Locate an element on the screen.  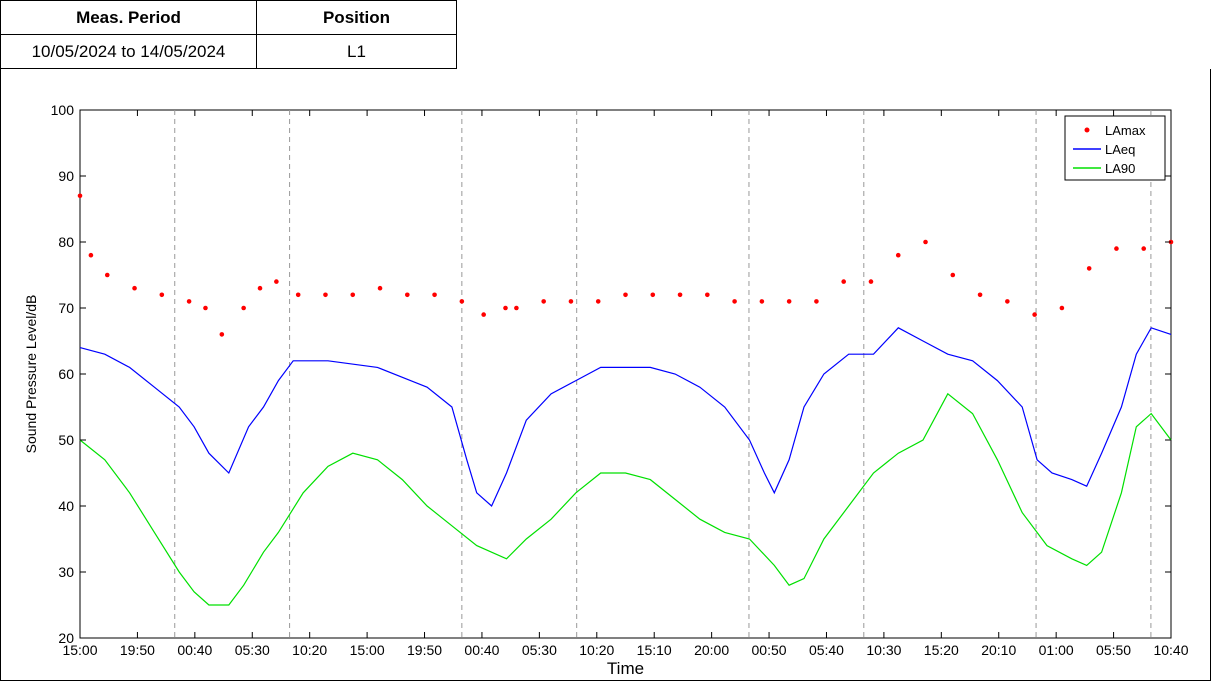
meas-period-value: 10/05/2024 to 14/05/2024 is located at coordinates (128, 51).